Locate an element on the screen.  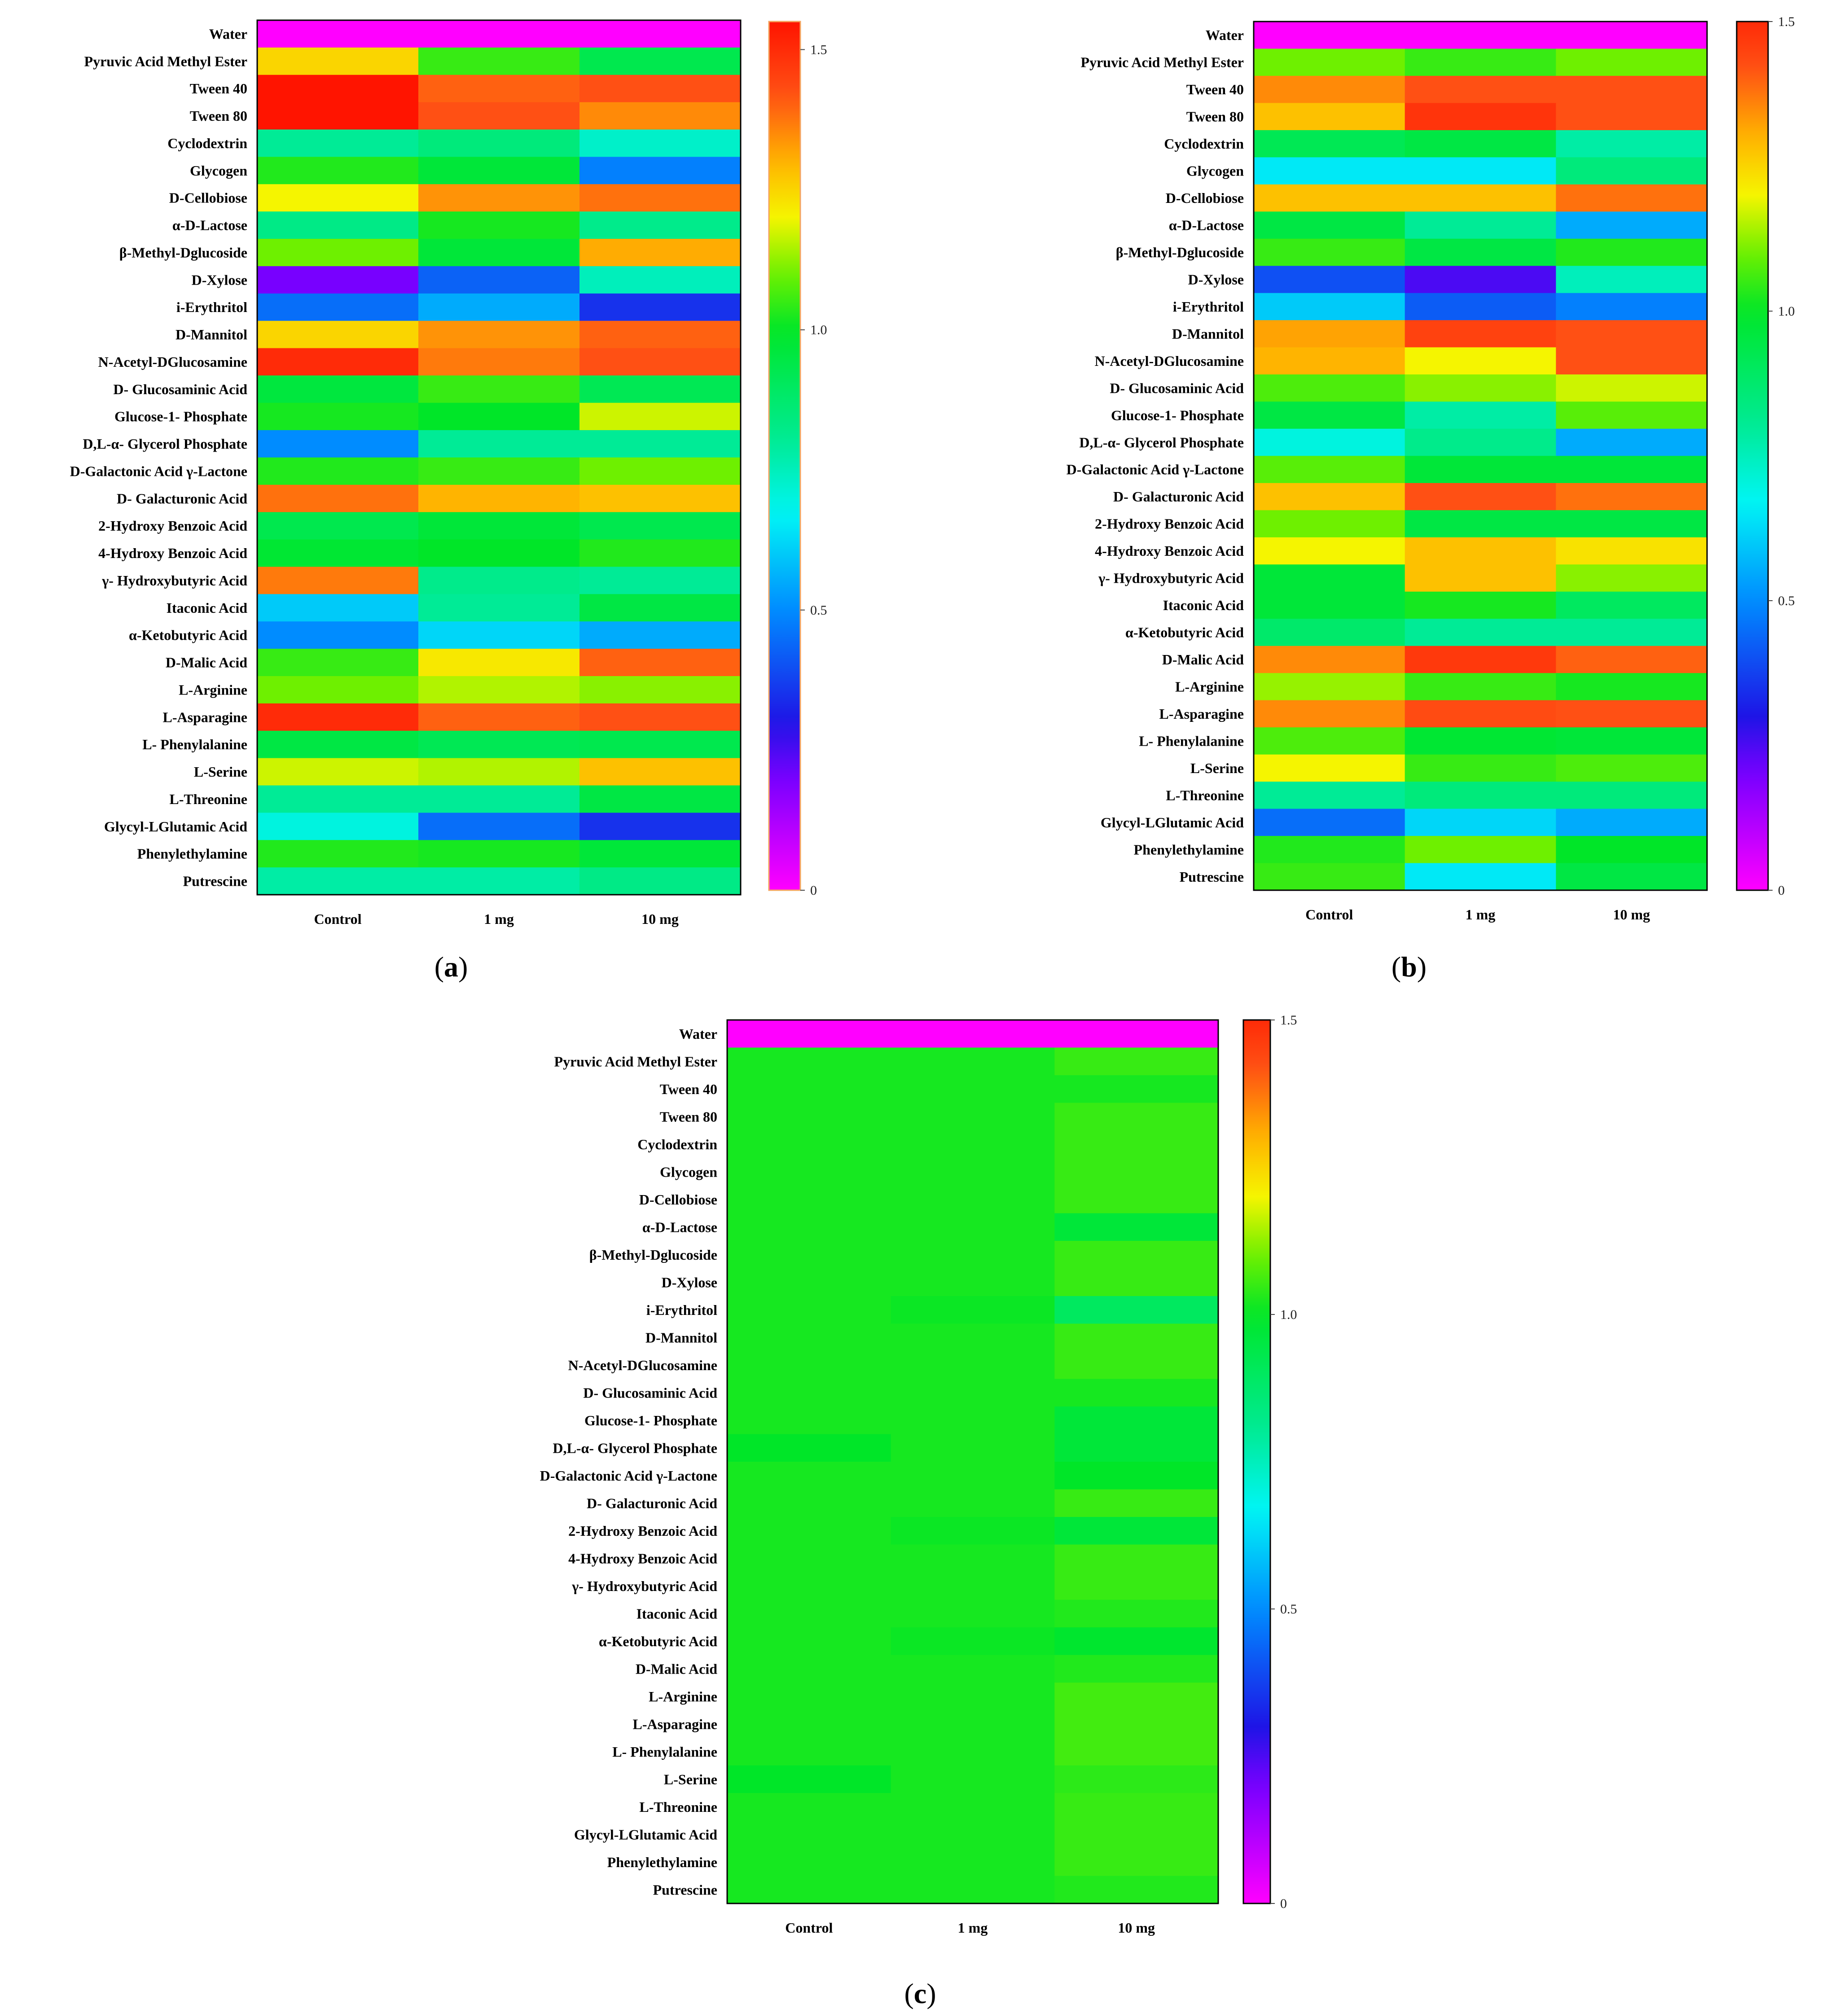
heatmap-b-colorbar-tick-label: 1.5 is located at coordinates (1786, 21).